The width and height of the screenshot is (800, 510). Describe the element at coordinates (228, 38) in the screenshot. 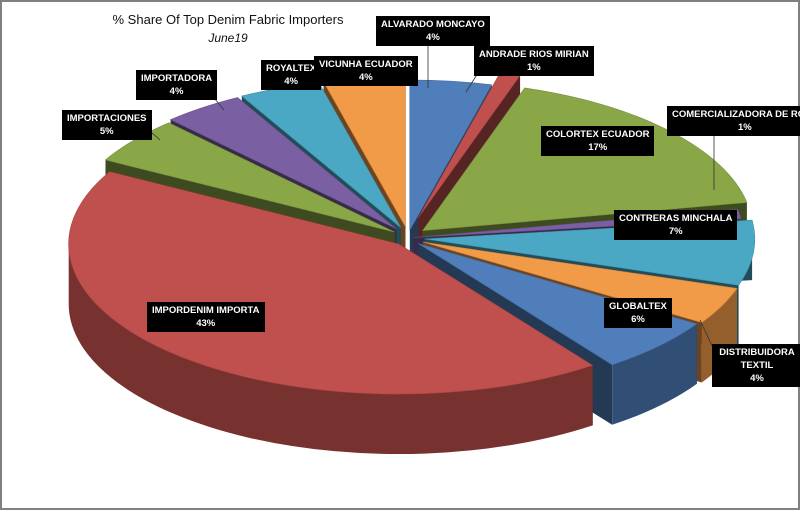

I see `chart-subtitle: June19` at that location.